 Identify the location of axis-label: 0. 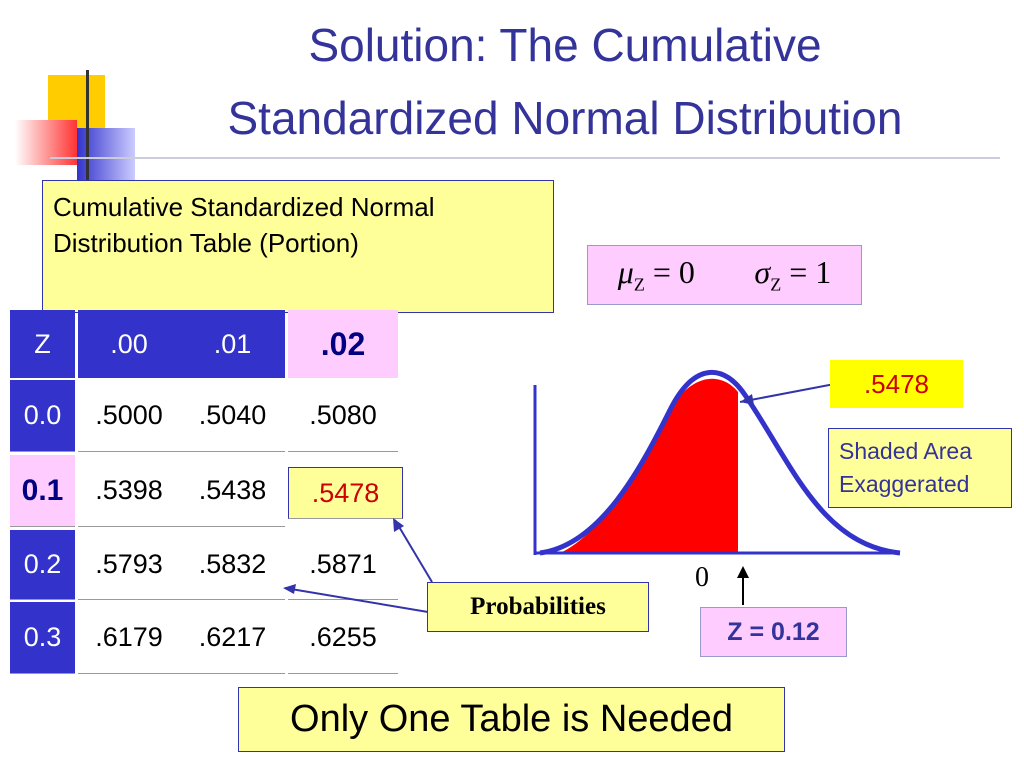
(702, 577).